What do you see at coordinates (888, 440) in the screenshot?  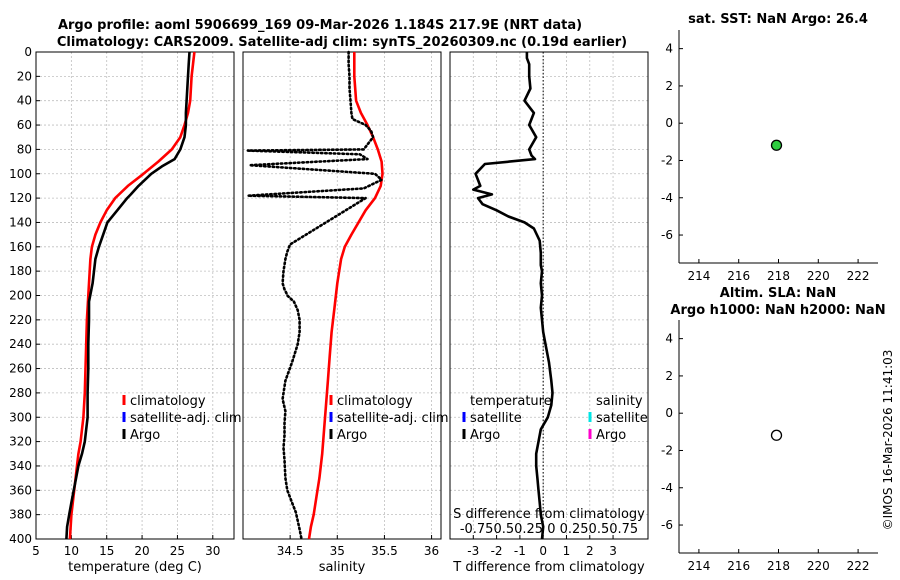 I see `timestamp: ©IMOS 16-Mar-2026 11:41:03` at bounding box center [888, 440].